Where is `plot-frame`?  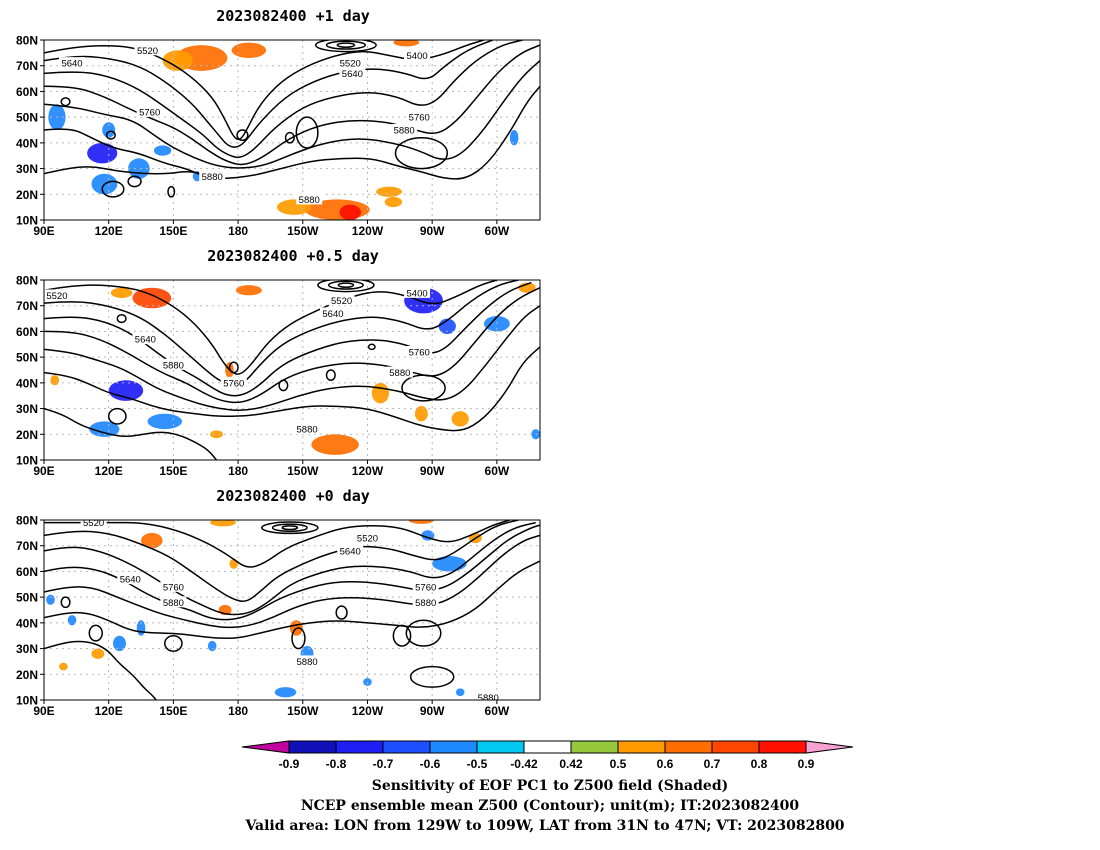 plot-frame is located at coordinates (292, 610).